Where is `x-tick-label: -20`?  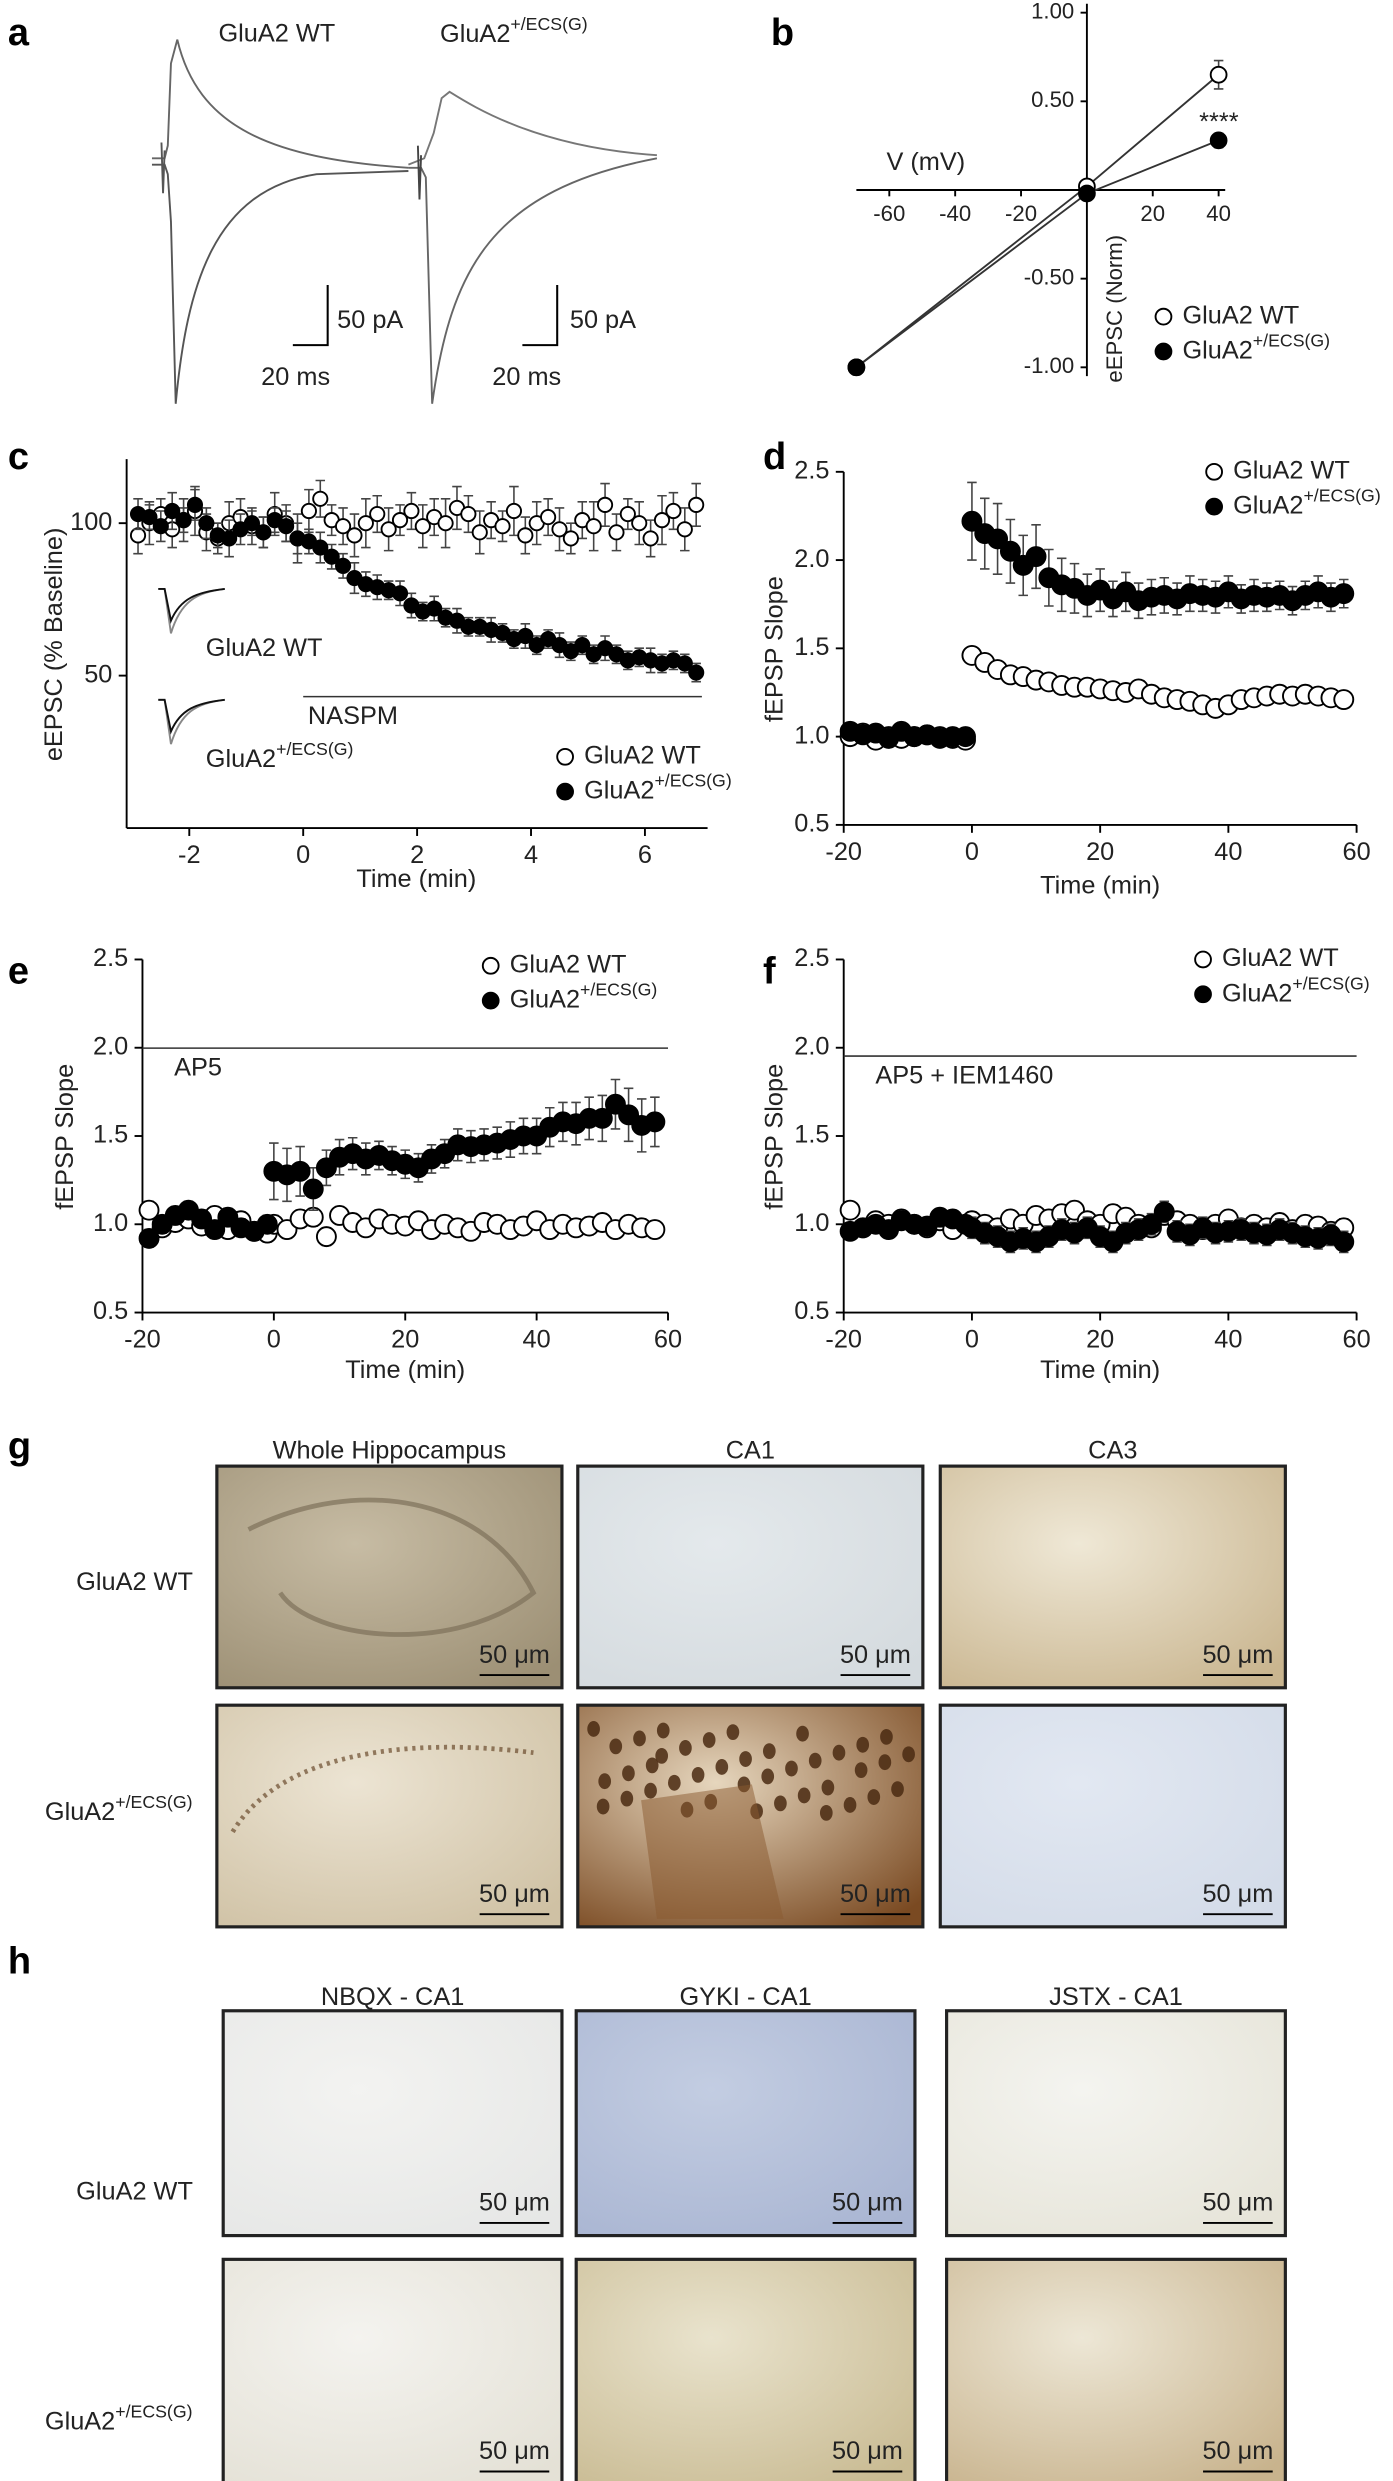
x-tick-label: -20 is located at coordinates (142, 1340).